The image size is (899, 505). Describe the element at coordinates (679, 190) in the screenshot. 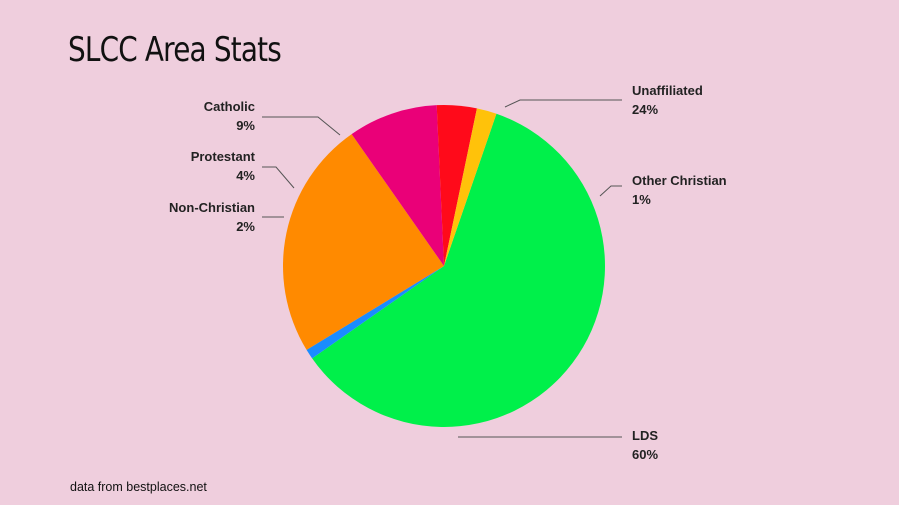

I see `slice-label-other-christian: Other Christian 1%` at that location.